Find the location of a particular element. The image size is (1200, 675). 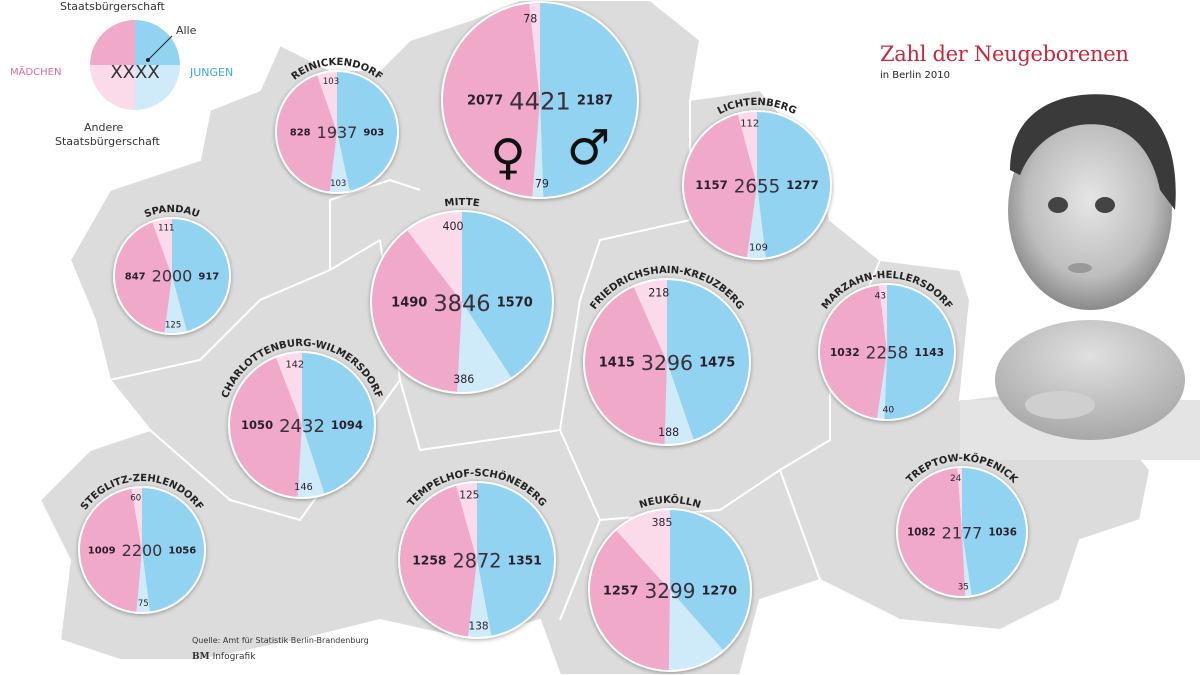

district-pie: 2000 847 917 111 125 SPANDAU is located at coordinates (172, 269).